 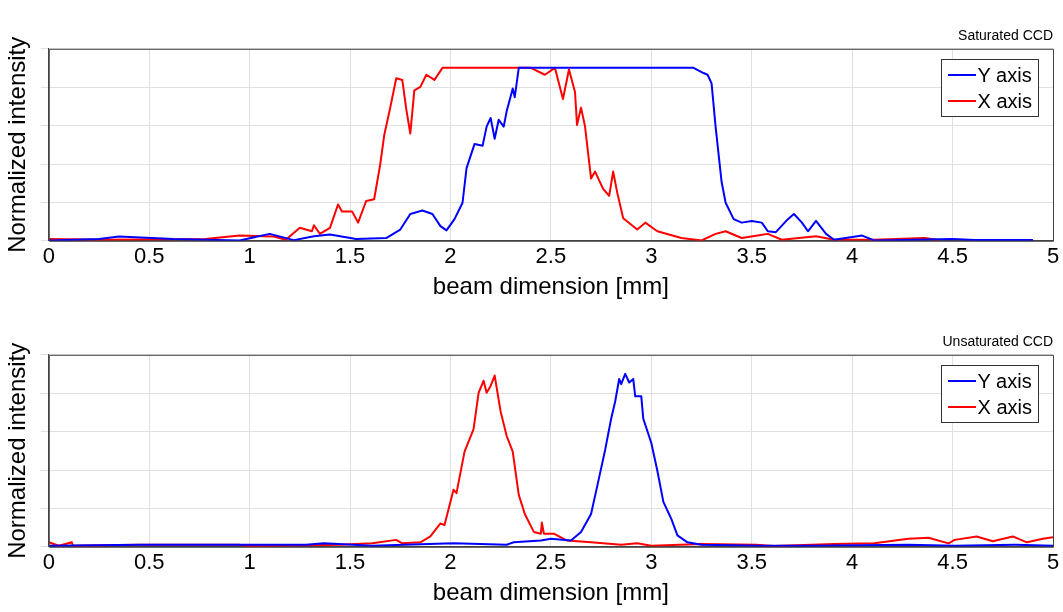 I want to click on chart-title: Unsaturated CCD, so click(x=997, y=341).